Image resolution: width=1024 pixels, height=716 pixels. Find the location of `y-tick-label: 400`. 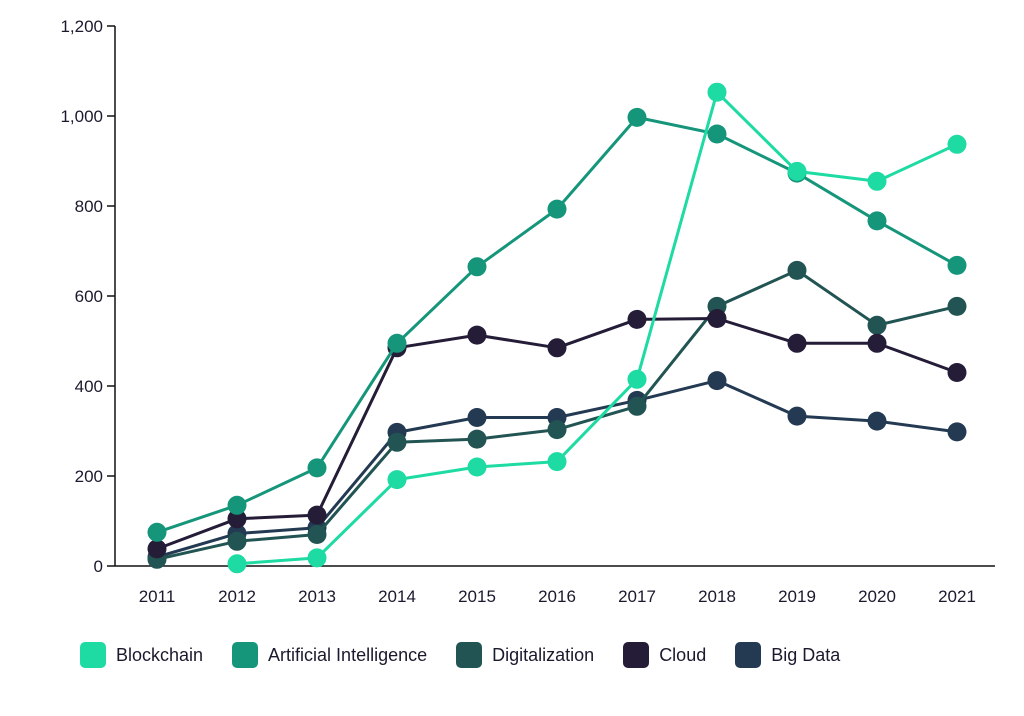

y-tick-label: 400 is located at coordinates (89, 386).